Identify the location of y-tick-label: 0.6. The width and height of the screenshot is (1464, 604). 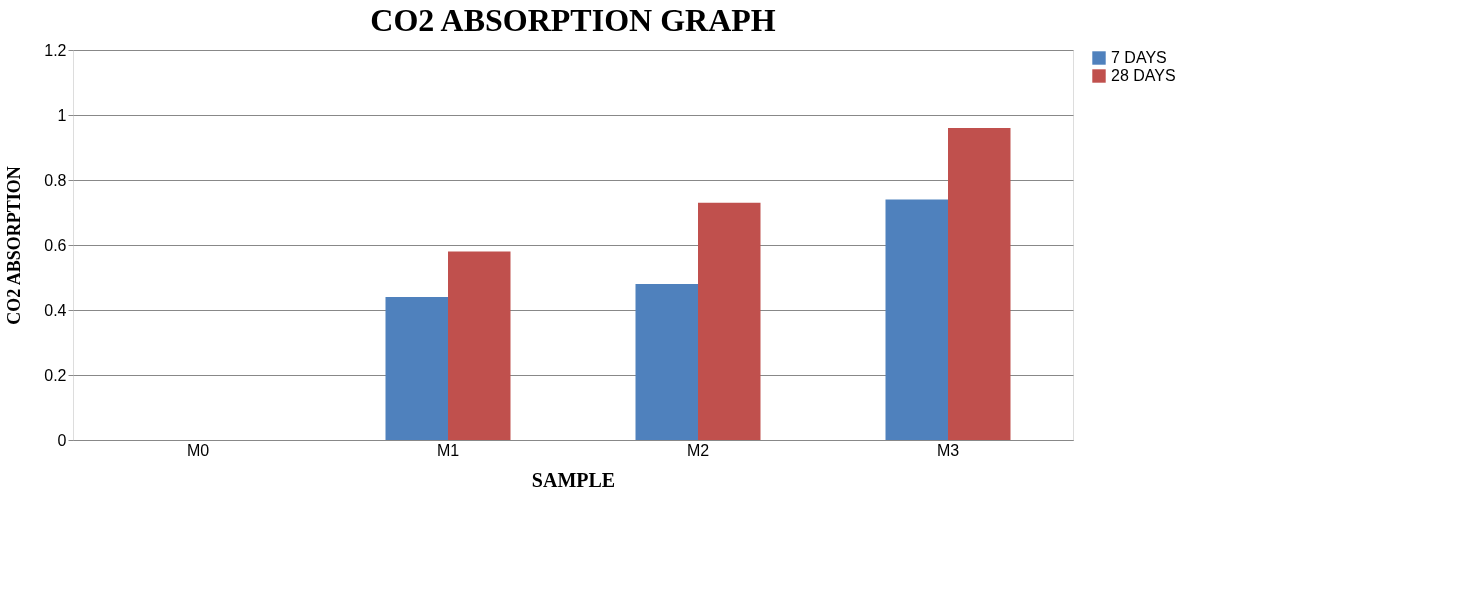
(55, 245).